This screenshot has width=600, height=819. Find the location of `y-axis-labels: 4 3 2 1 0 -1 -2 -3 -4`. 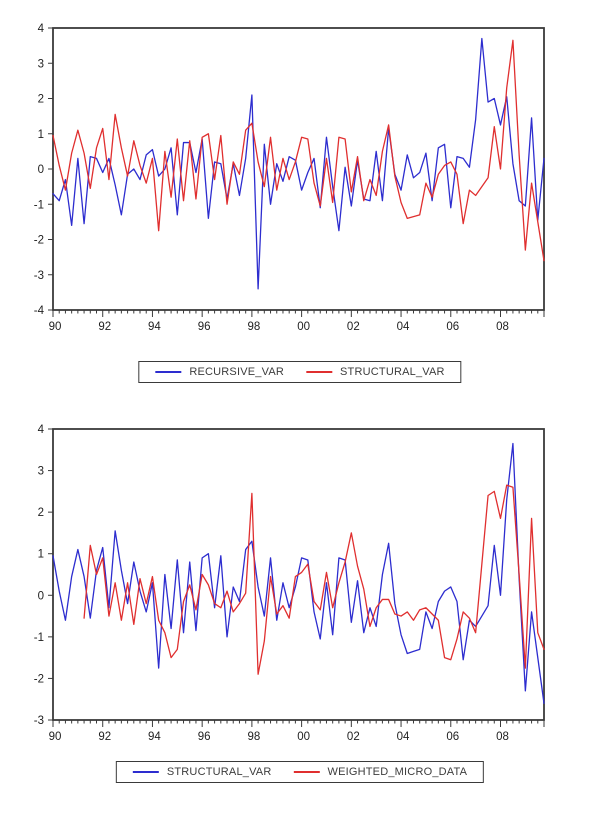

y-axis-labels: 4 3 2 1 0 -1 -2 -3 -4 is located at coordinates (39, 170).